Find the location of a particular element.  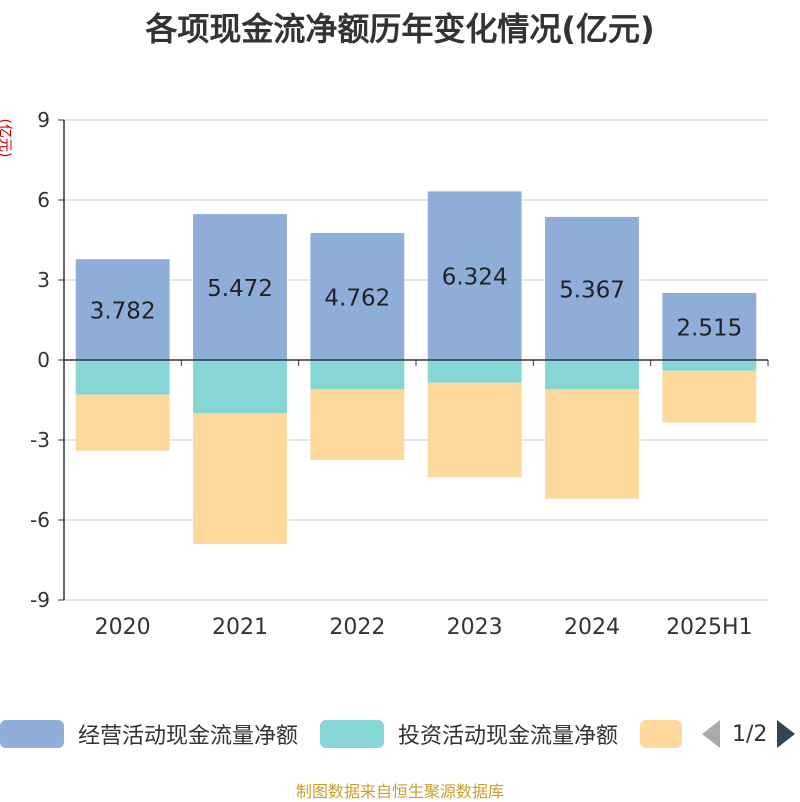

legend-item-investing: 投资活动现金流量净额 is located at coordinates (469, 734).